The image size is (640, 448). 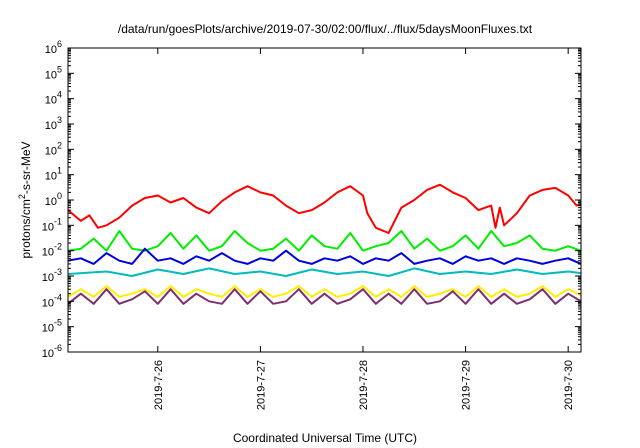 What do you see at coordinates (59, 95) in the screenshot?
I see `y-tick-exponent: 4` at bounding box center [59, 95].